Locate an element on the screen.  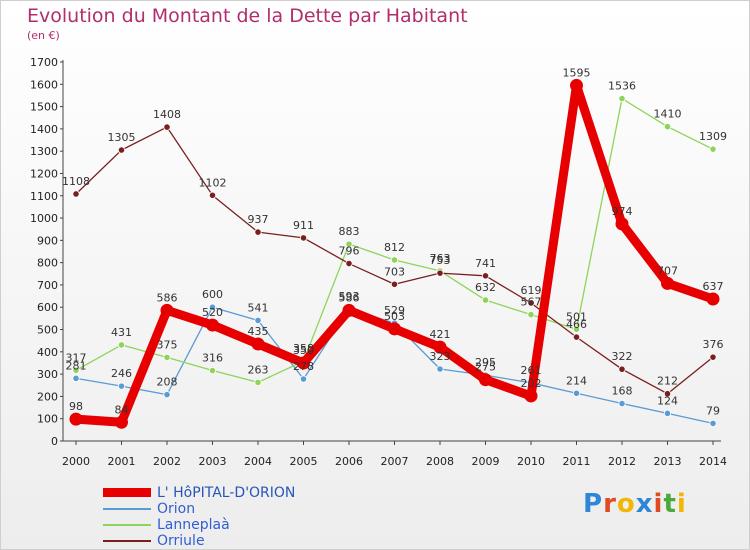
data-label: 168 is located at coordinates (622, 391).